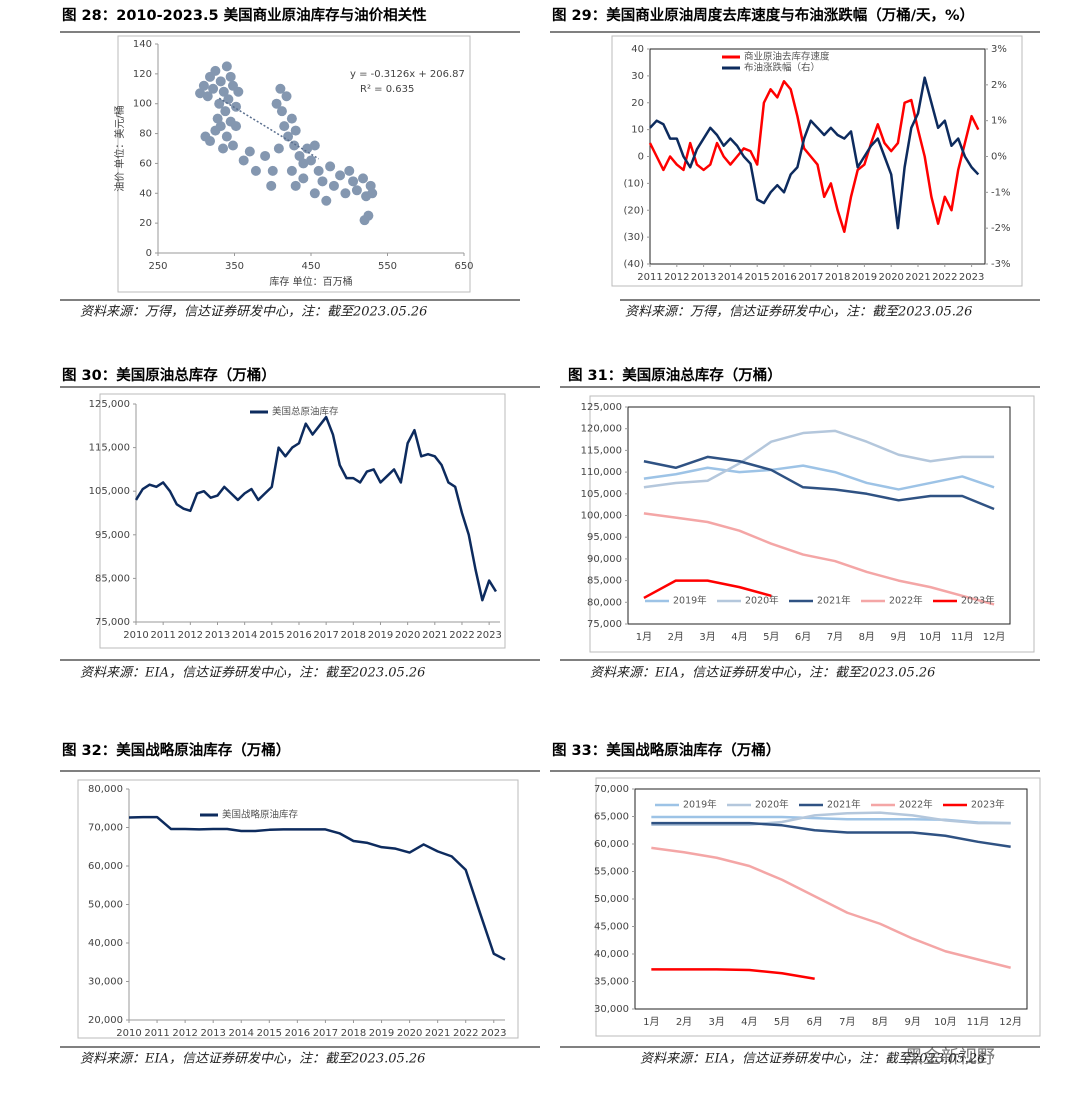 Image resolution: width=1080 pixels, height=1103 pixels. Describe the element at coordinates (633, 183) in the screenshot. I see `y-tick-label: (10)` at that location.